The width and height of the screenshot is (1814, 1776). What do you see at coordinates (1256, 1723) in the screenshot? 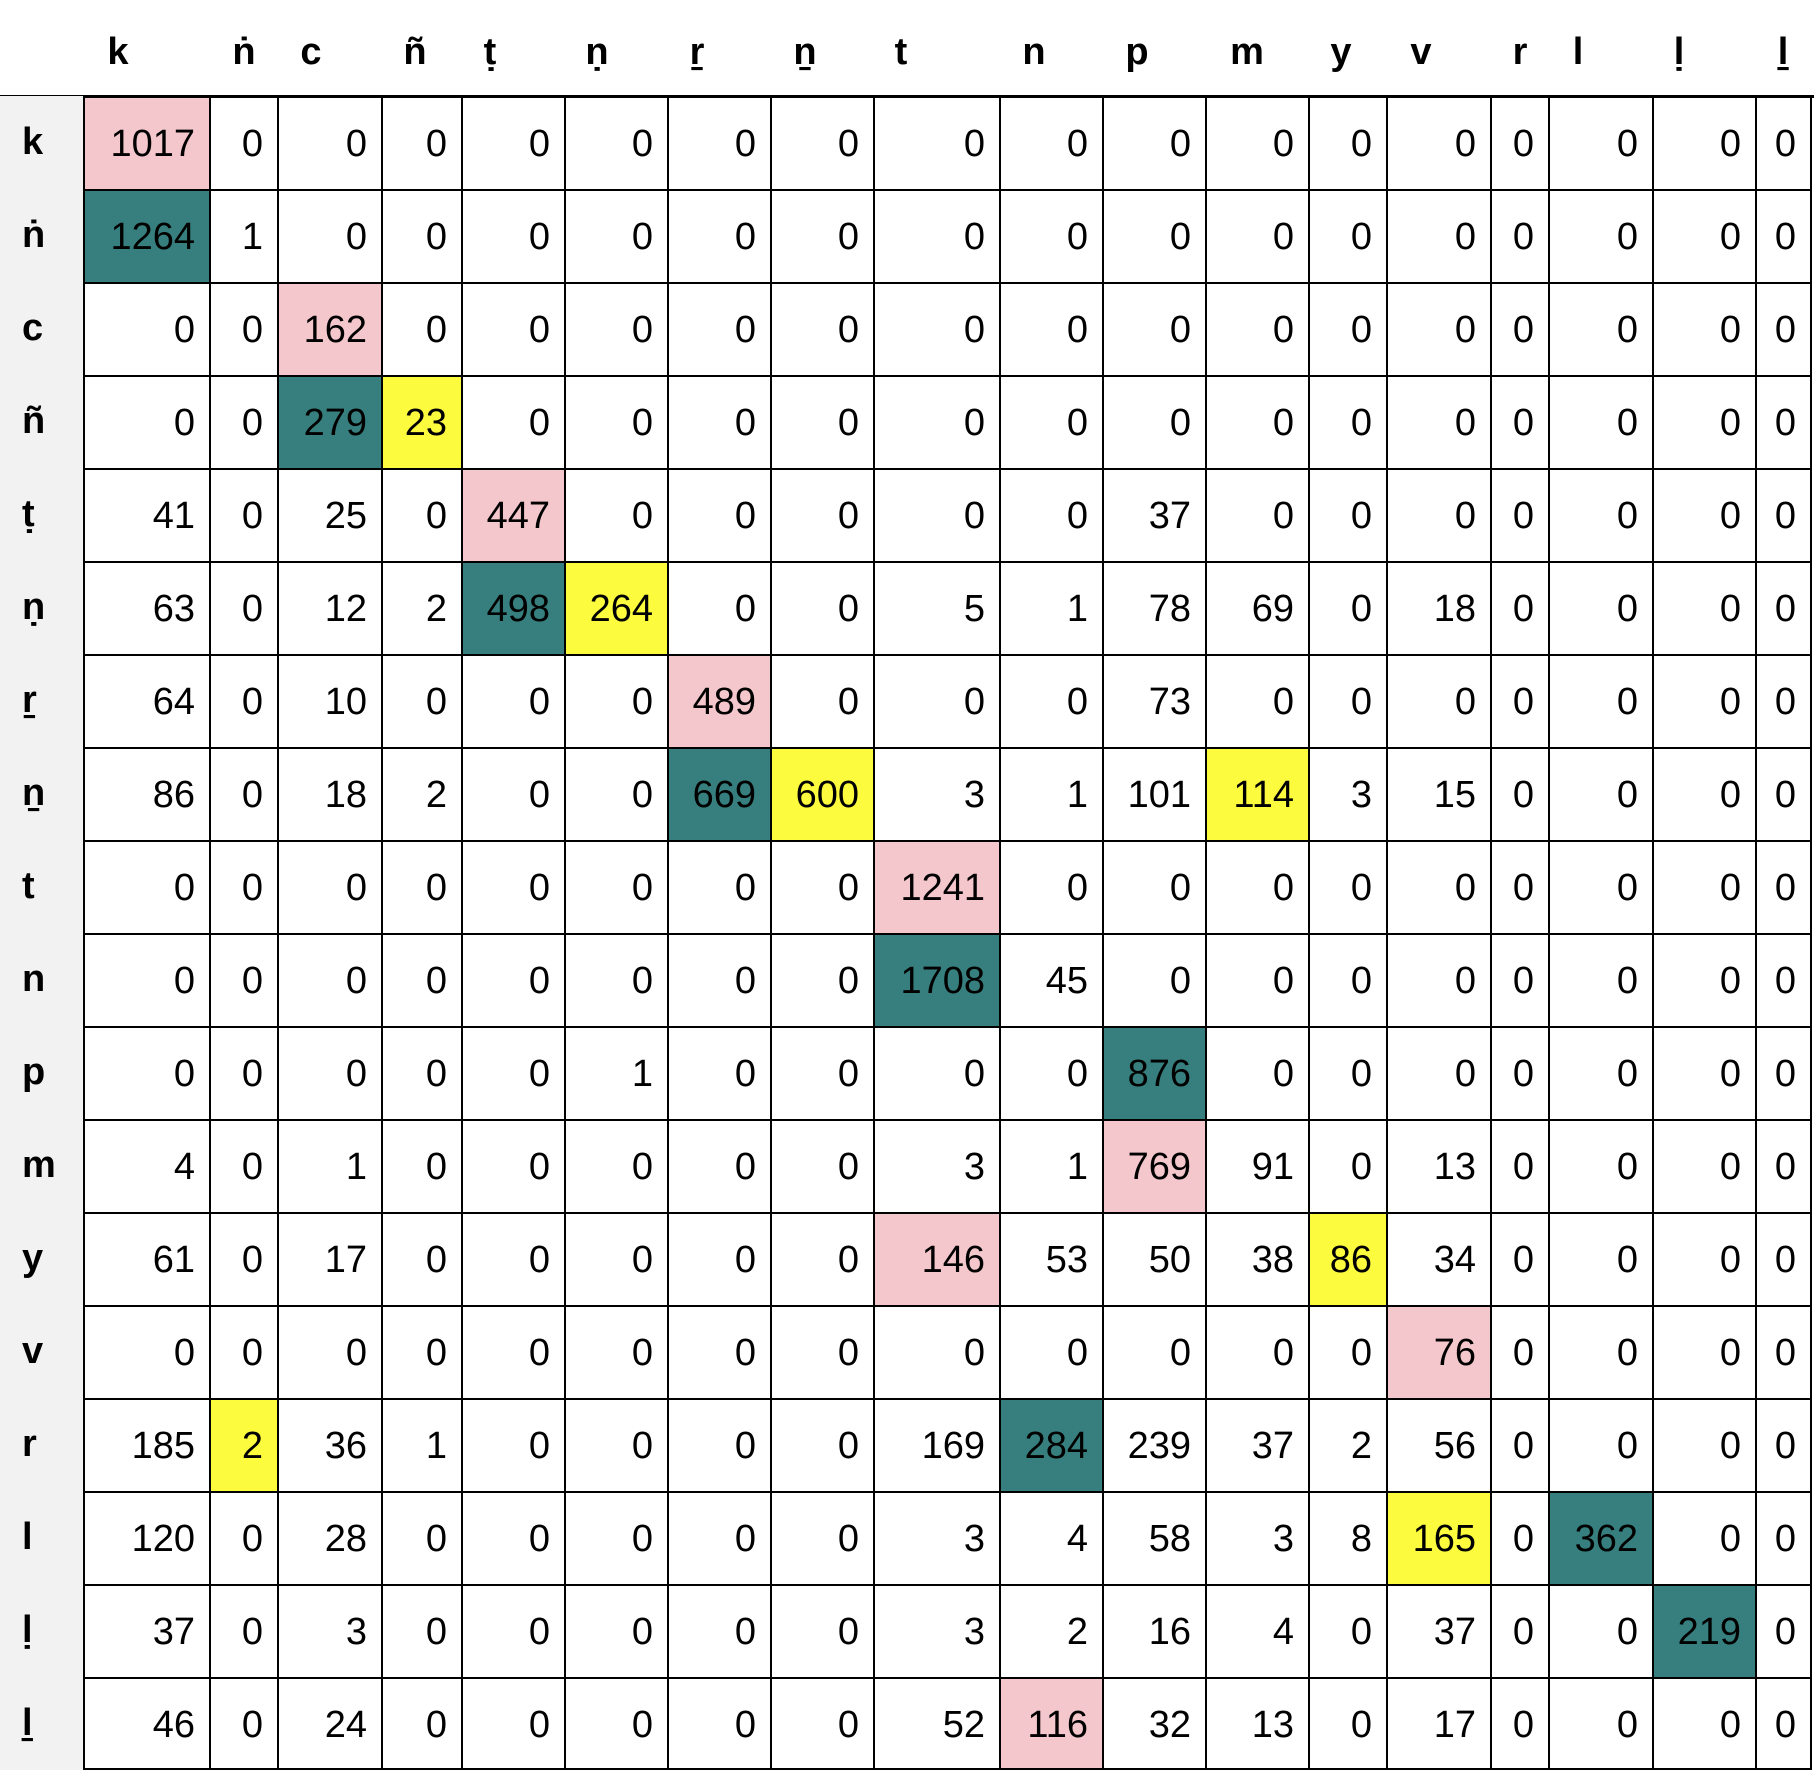
I see `table-cell: 13` at bounding box center [1256, 1723].